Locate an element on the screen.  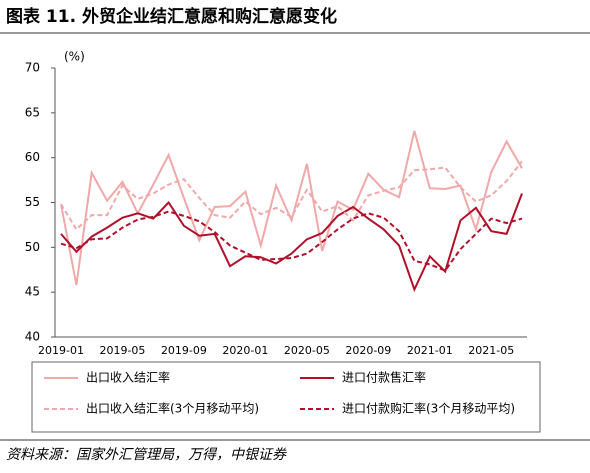
legend-label: 出口收入结汇率(3个月移动平均) is located at coordinates (172, 408).